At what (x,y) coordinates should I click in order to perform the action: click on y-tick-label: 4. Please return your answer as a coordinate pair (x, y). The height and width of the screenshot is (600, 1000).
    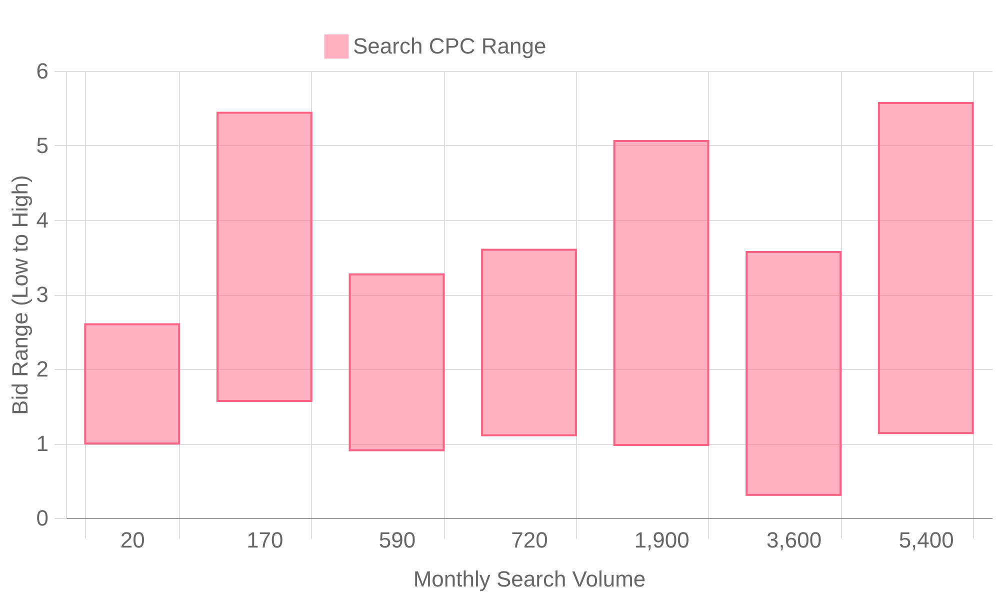
    Looking at the image, I should click on (42, 220).